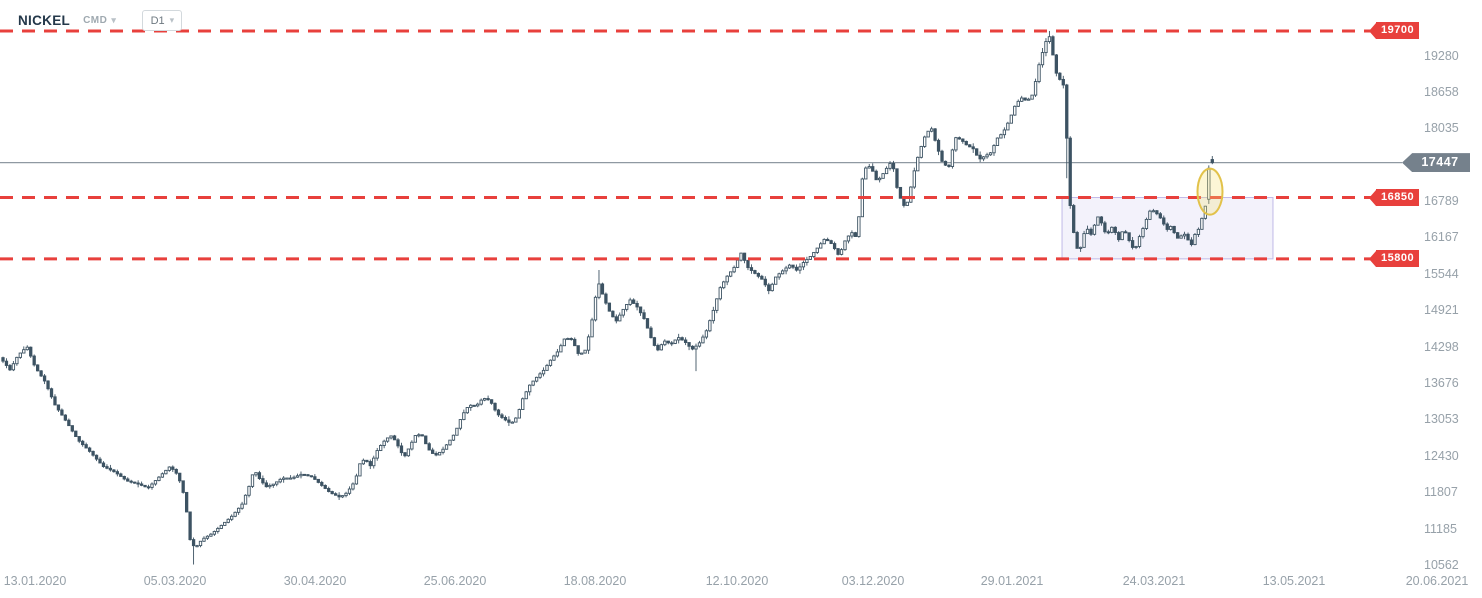 Image resolution: width=1482 pixels, height=598 pixels. What do you see at coordinates (455, 581) in the screenshot?
I see `x-tick-label: 25.06.2020` at bounding box center [455, 581].